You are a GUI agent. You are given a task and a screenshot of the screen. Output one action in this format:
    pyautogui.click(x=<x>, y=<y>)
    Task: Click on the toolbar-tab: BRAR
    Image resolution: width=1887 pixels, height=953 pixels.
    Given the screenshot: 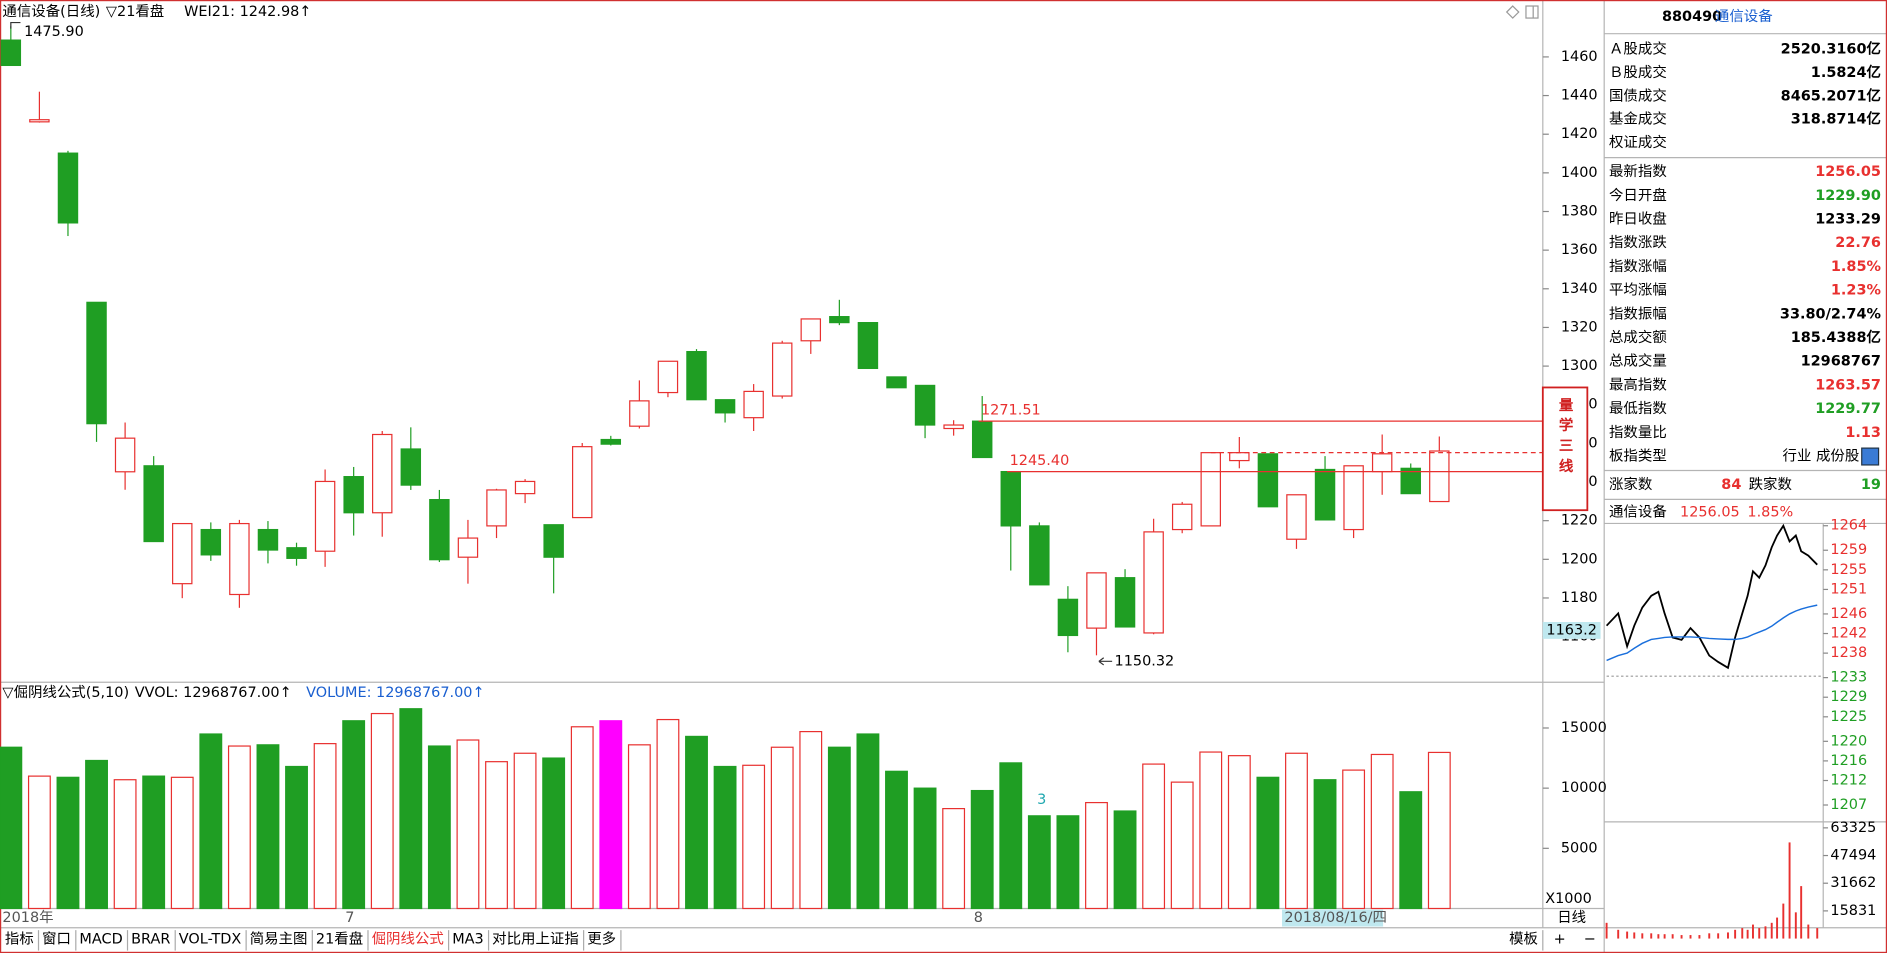 What is the action you would take?
    pyautogui.click(x=150, y=940)
    